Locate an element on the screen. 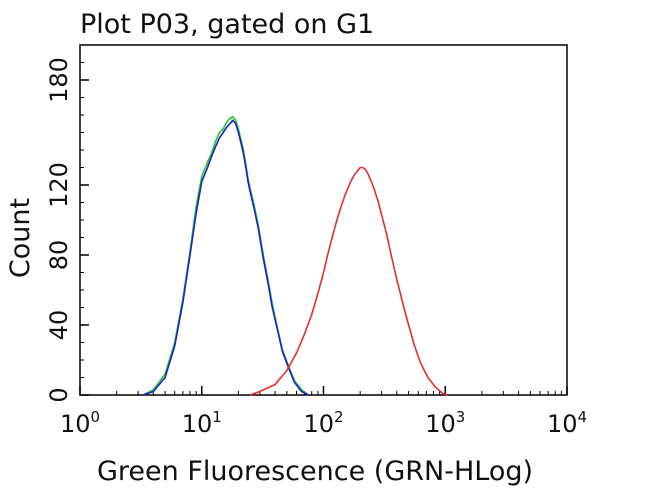  y-tick-label: 180 is located at coordinates (59, 80).